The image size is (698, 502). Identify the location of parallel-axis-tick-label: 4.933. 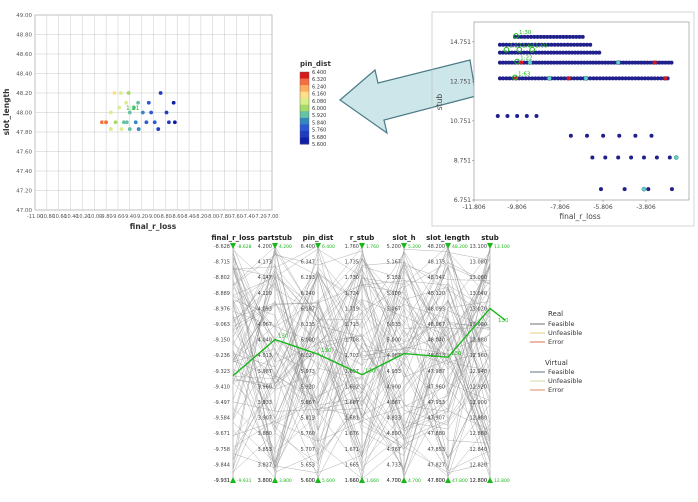
(394, 372).